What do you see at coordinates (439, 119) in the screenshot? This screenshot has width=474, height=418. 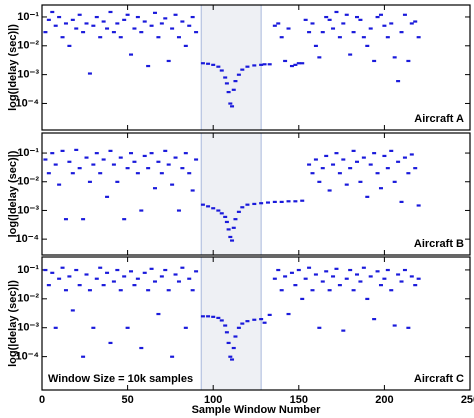 I see `annotation: Aircraft A` at bounding box center [439, 119].